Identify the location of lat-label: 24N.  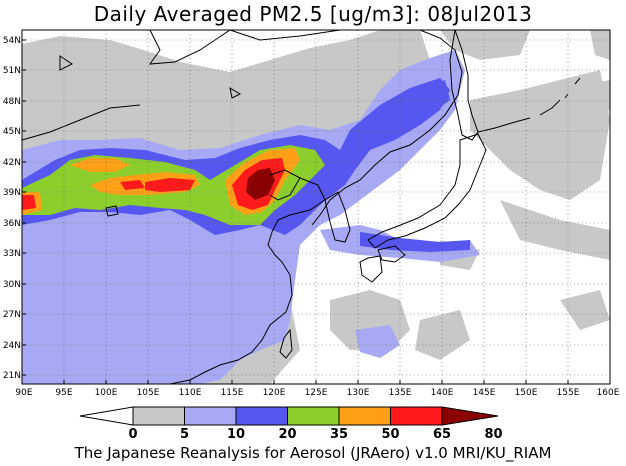
(12, 346).